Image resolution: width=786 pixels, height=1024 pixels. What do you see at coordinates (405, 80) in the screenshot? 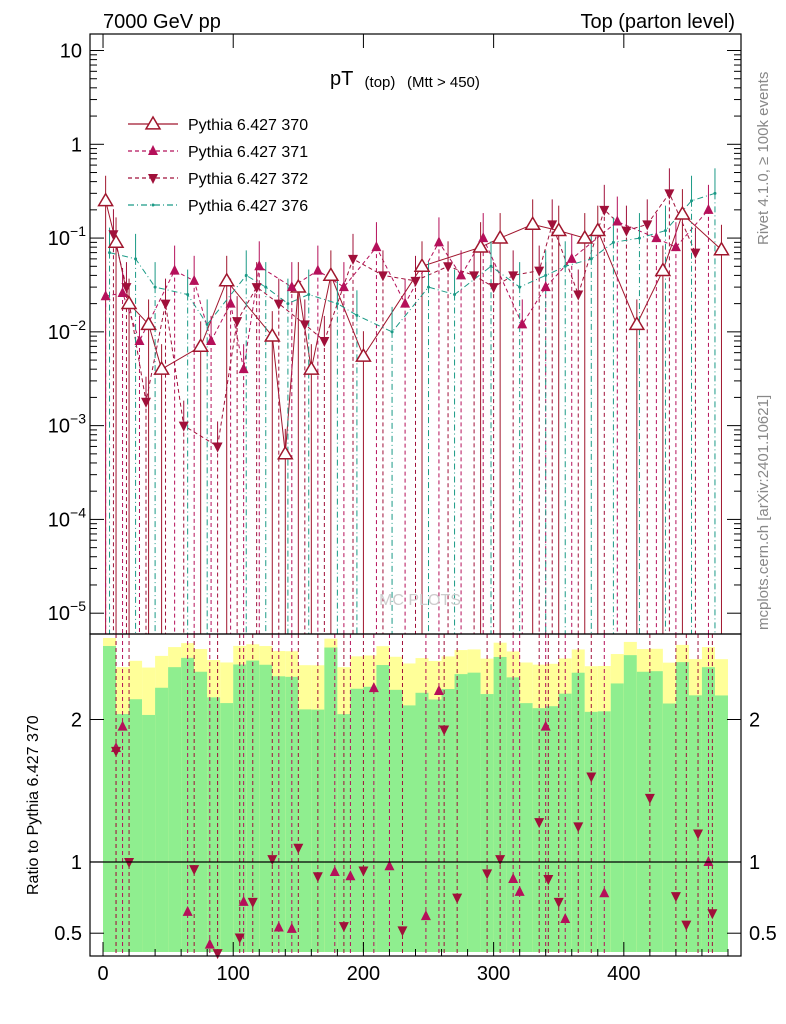
I see `plot-title: pT (top) (Mtt > 450)` at bounding box center [405, 80].